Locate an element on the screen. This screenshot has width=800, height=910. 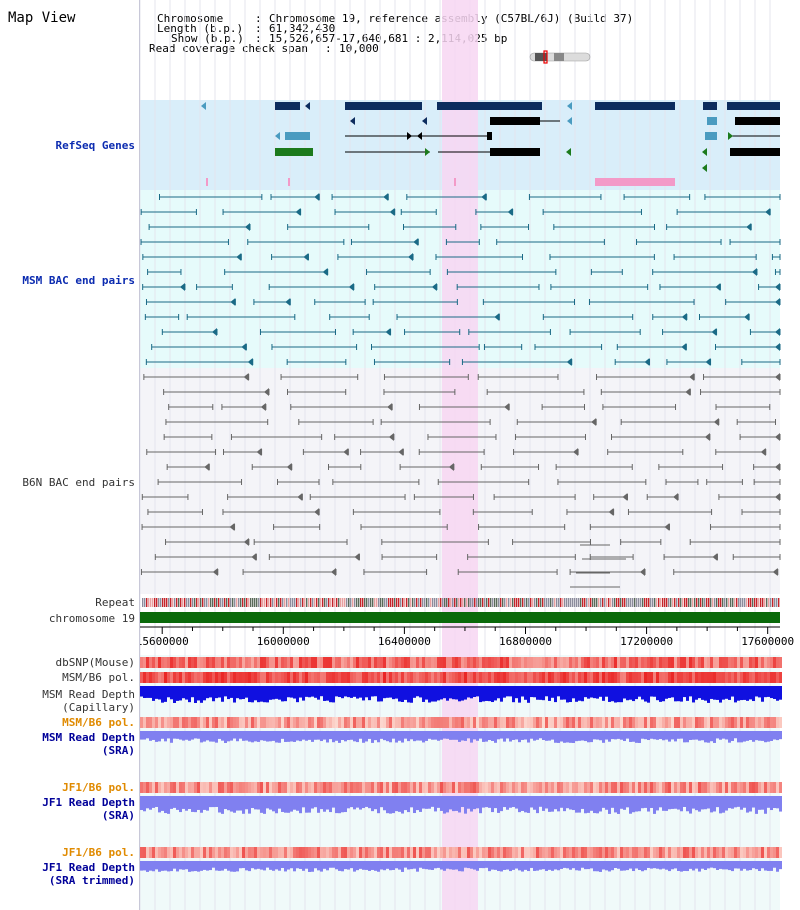
track-label-jf1-read-depth-sra-1: JF1 Read Depth is located at coordinates (88, 802).